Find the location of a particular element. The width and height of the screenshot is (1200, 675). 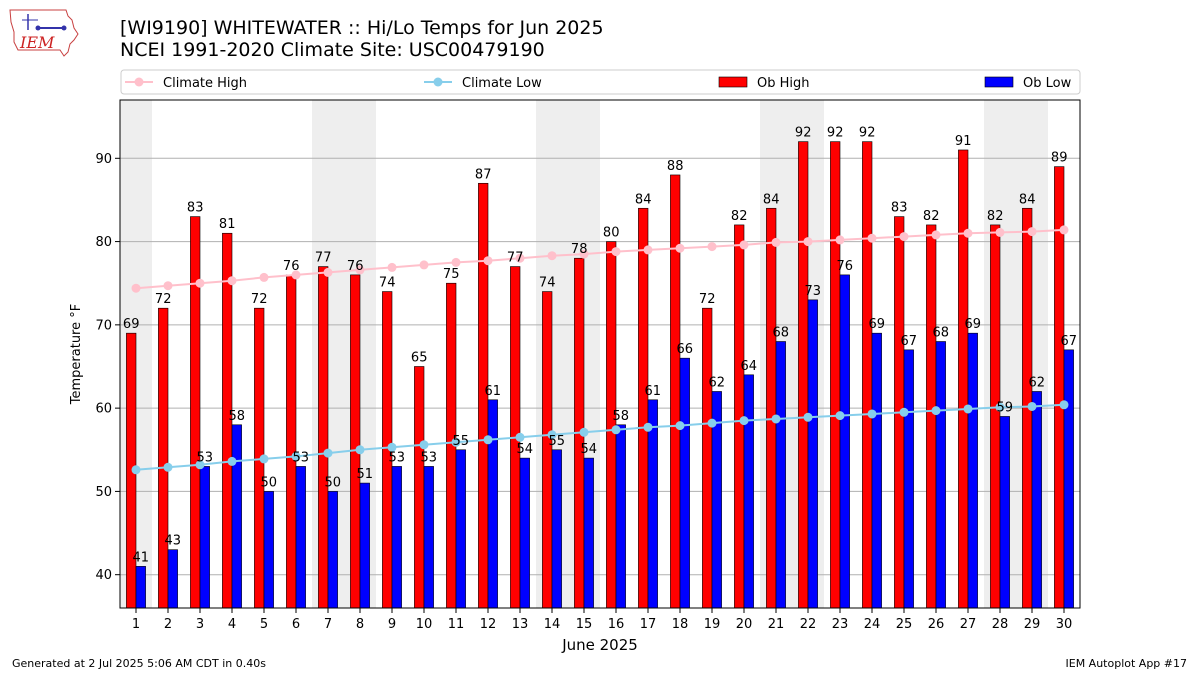

legend-box is located at coordinates (600, 82).